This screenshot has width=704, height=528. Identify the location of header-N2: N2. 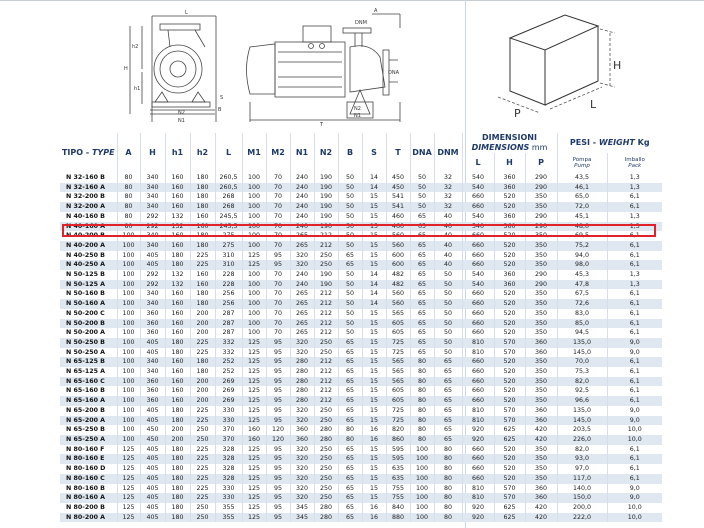
(325, 153).